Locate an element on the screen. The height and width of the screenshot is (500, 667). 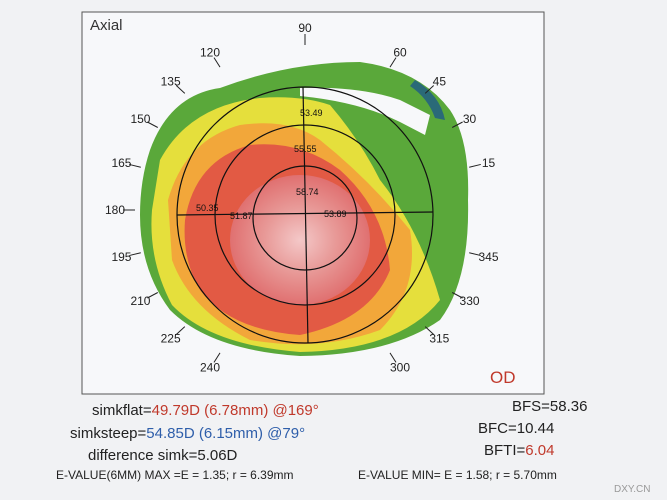
evalue-min: E-VALUE MIN= E = 1.58; r = 5.70mm is located at coordinates (457, 475).